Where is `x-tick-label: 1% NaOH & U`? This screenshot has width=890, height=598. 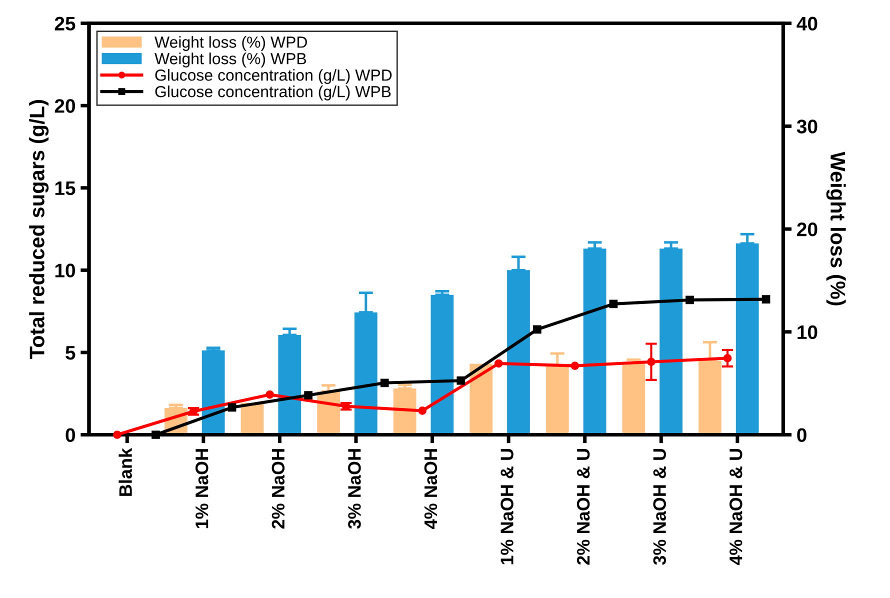 x-tick-label: 1% NaOH & U is located at coordinates (507, 506).